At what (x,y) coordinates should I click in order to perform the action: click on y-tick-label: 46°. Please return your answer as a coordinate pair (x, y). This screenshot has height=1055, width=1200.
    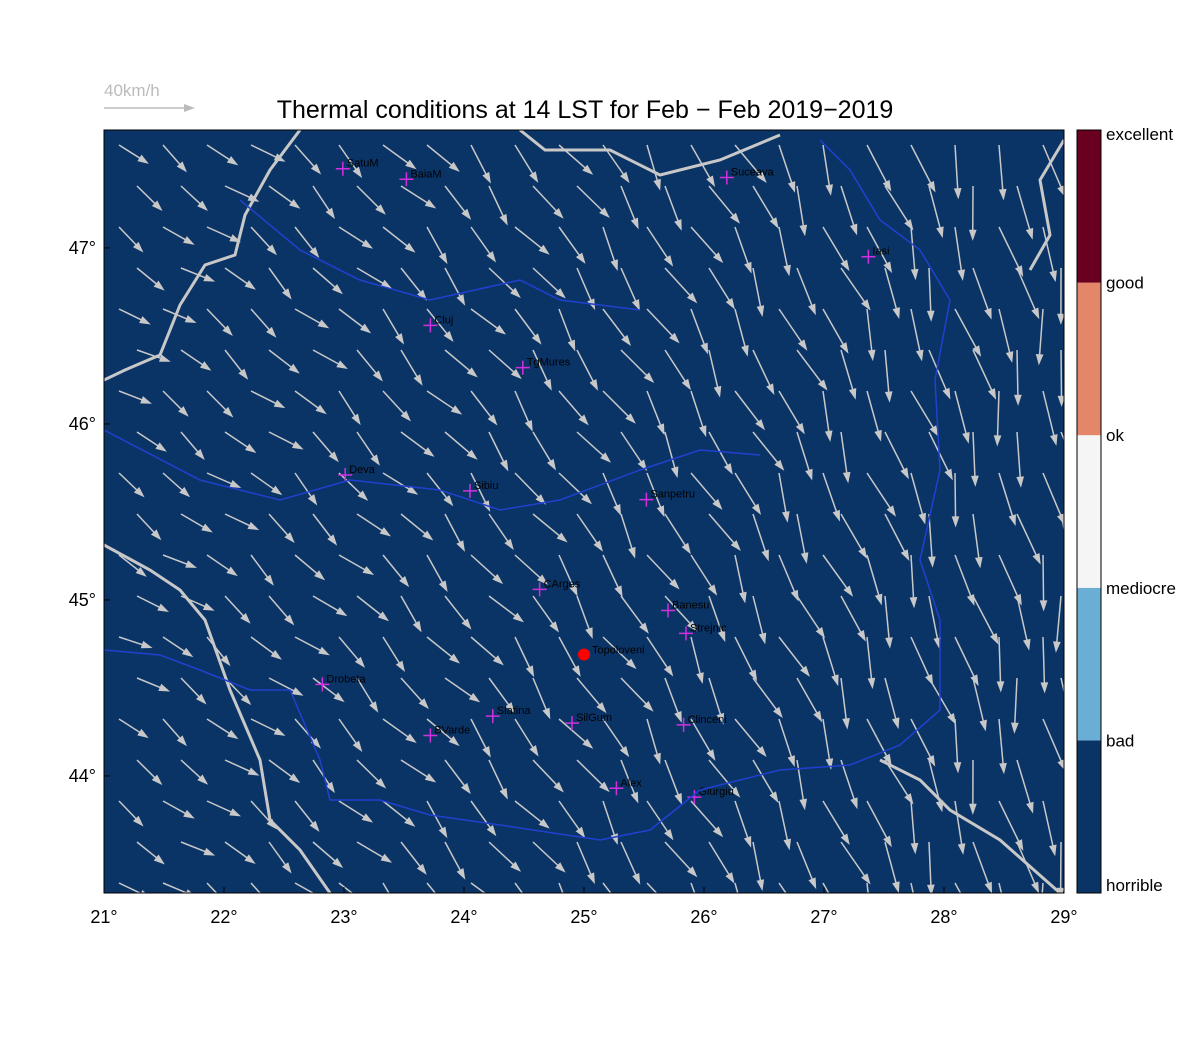
    Looking at the image, I should click on (82, 424).